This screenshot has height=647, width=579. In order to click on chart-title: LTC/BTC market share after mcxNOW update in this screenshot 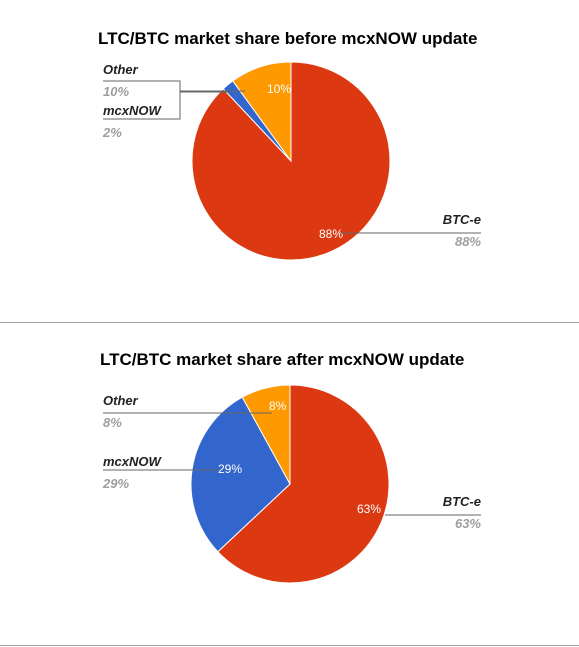, I will do `click(282, 359)`.